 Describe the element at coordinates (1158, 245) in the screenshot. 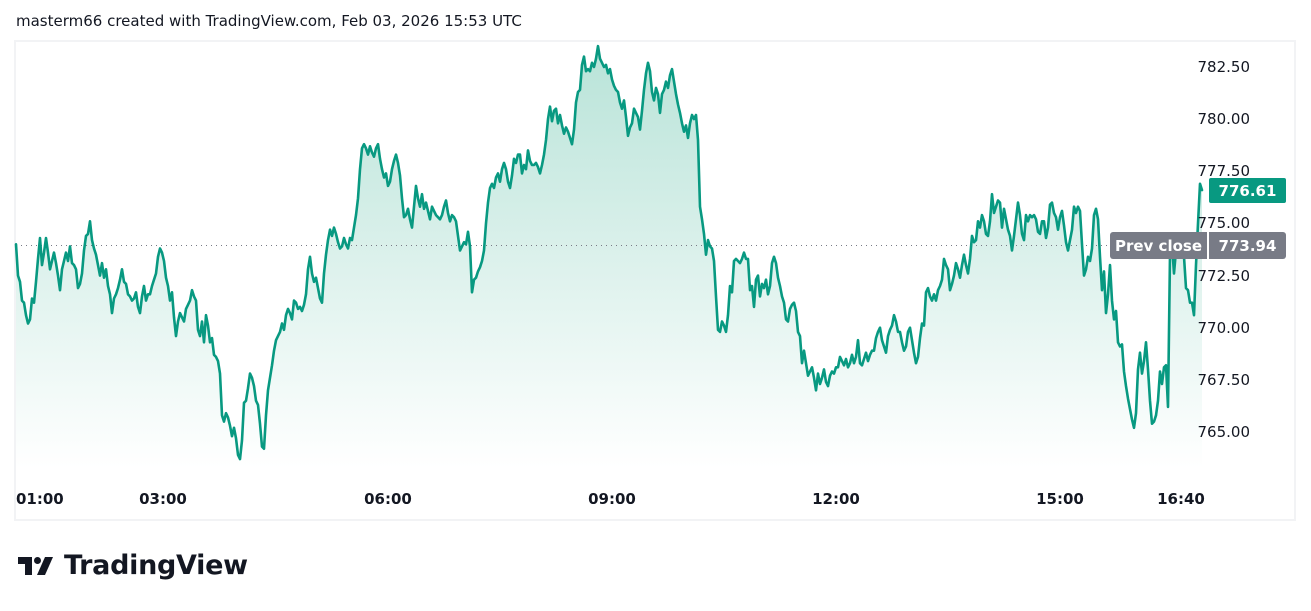

I see `prev-close-label: Prev close` at that location.